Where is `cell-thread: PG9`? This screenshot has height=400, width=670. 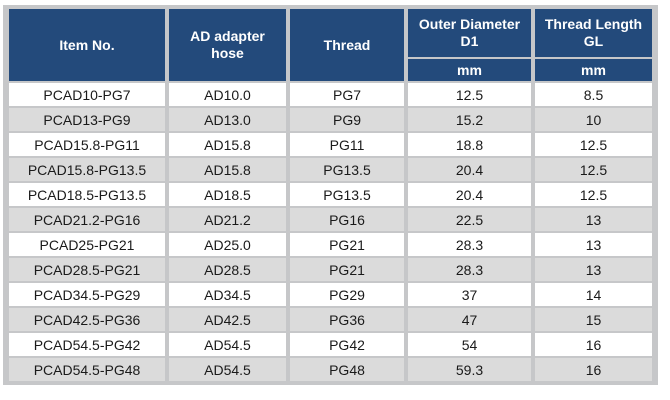
cell-thread: PG9 is located at coordinates (347, 119).